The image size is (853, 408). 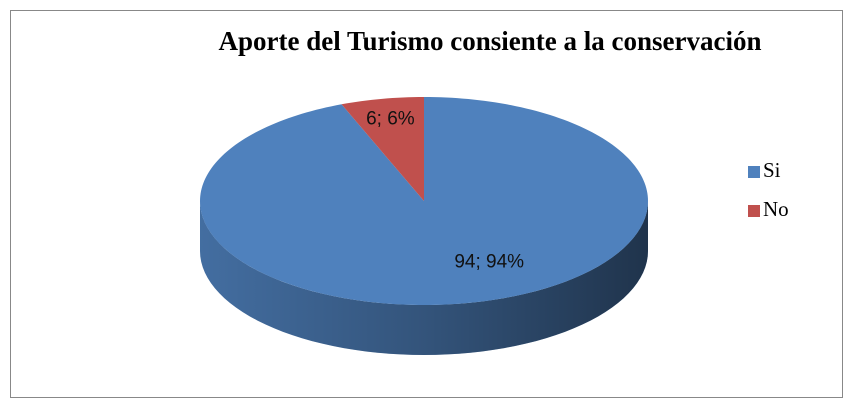 I want to click on data-label: 94; 94%, so click(x=489, y=261).